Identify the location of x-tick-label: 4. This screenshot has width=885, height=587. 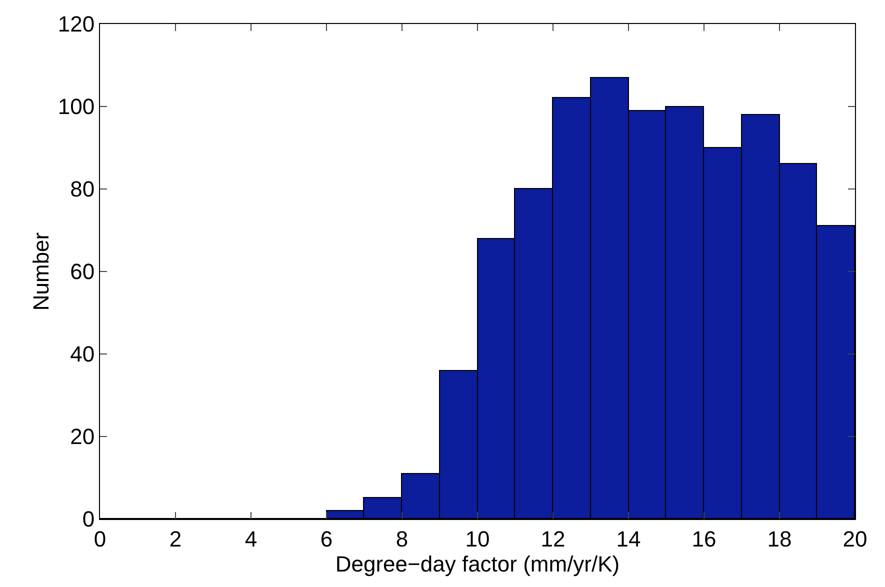
(251, 539).